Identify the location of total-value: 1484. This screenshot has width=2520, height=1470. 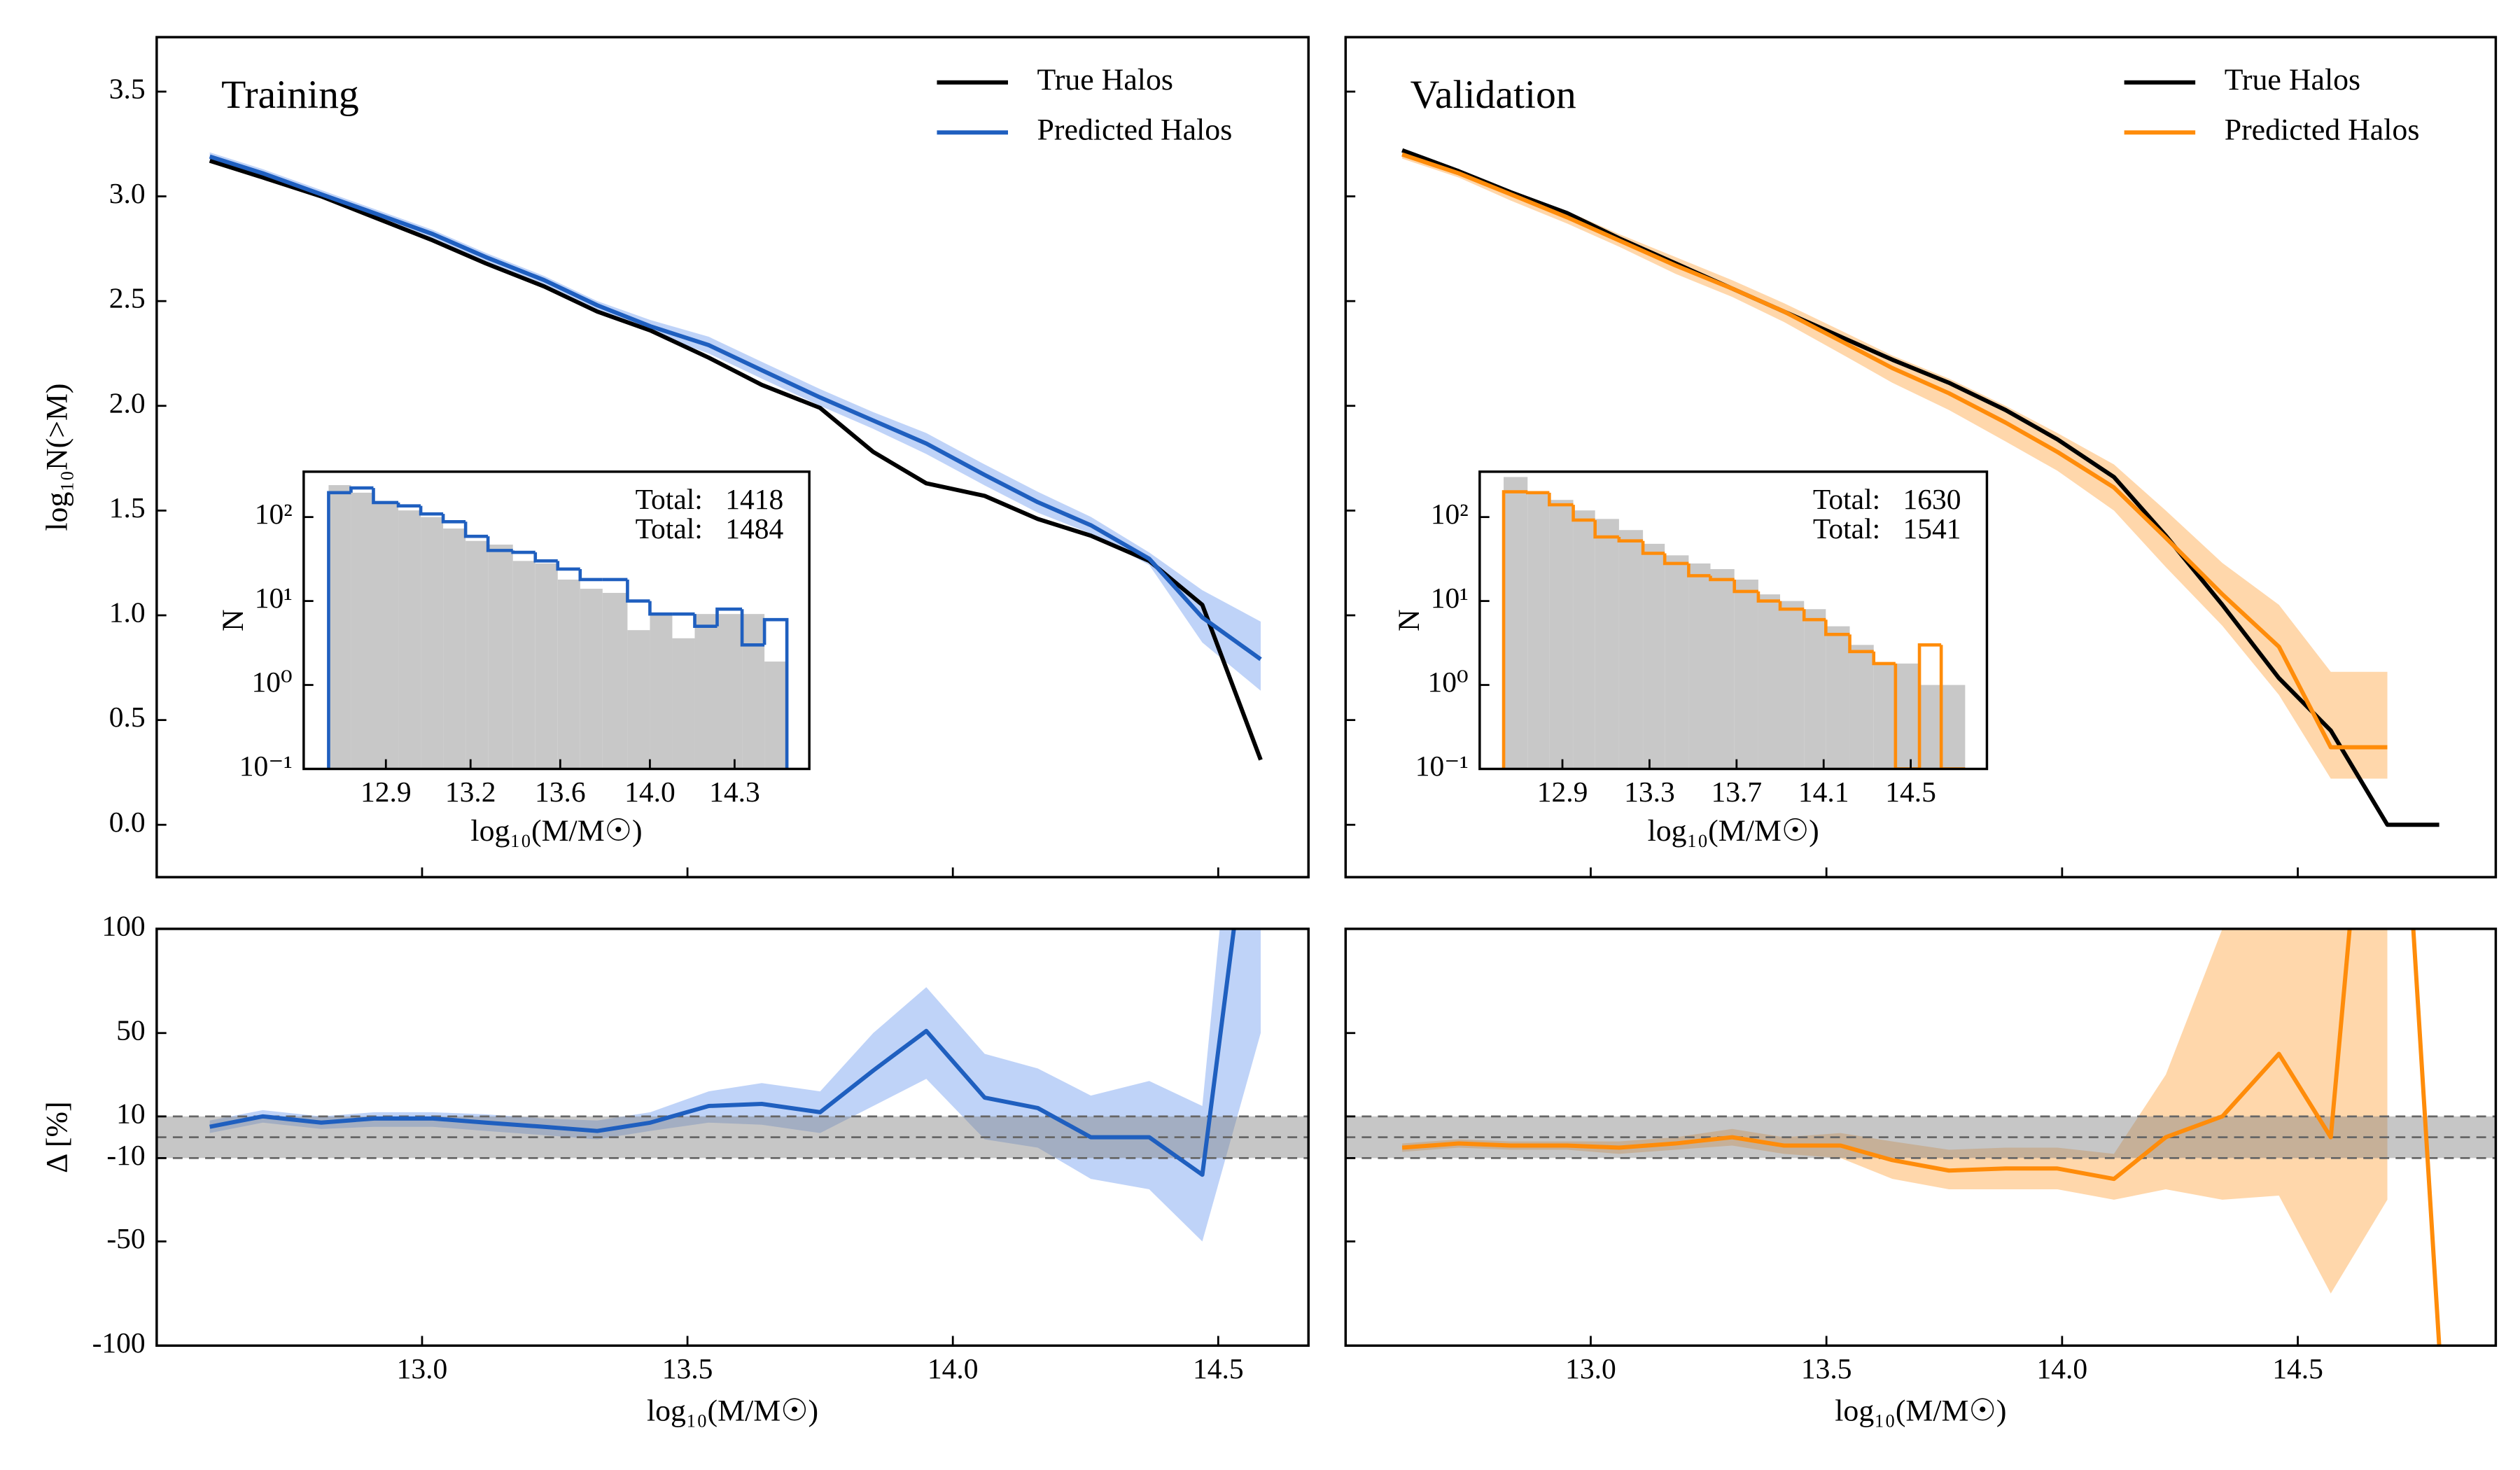
(754, 528).